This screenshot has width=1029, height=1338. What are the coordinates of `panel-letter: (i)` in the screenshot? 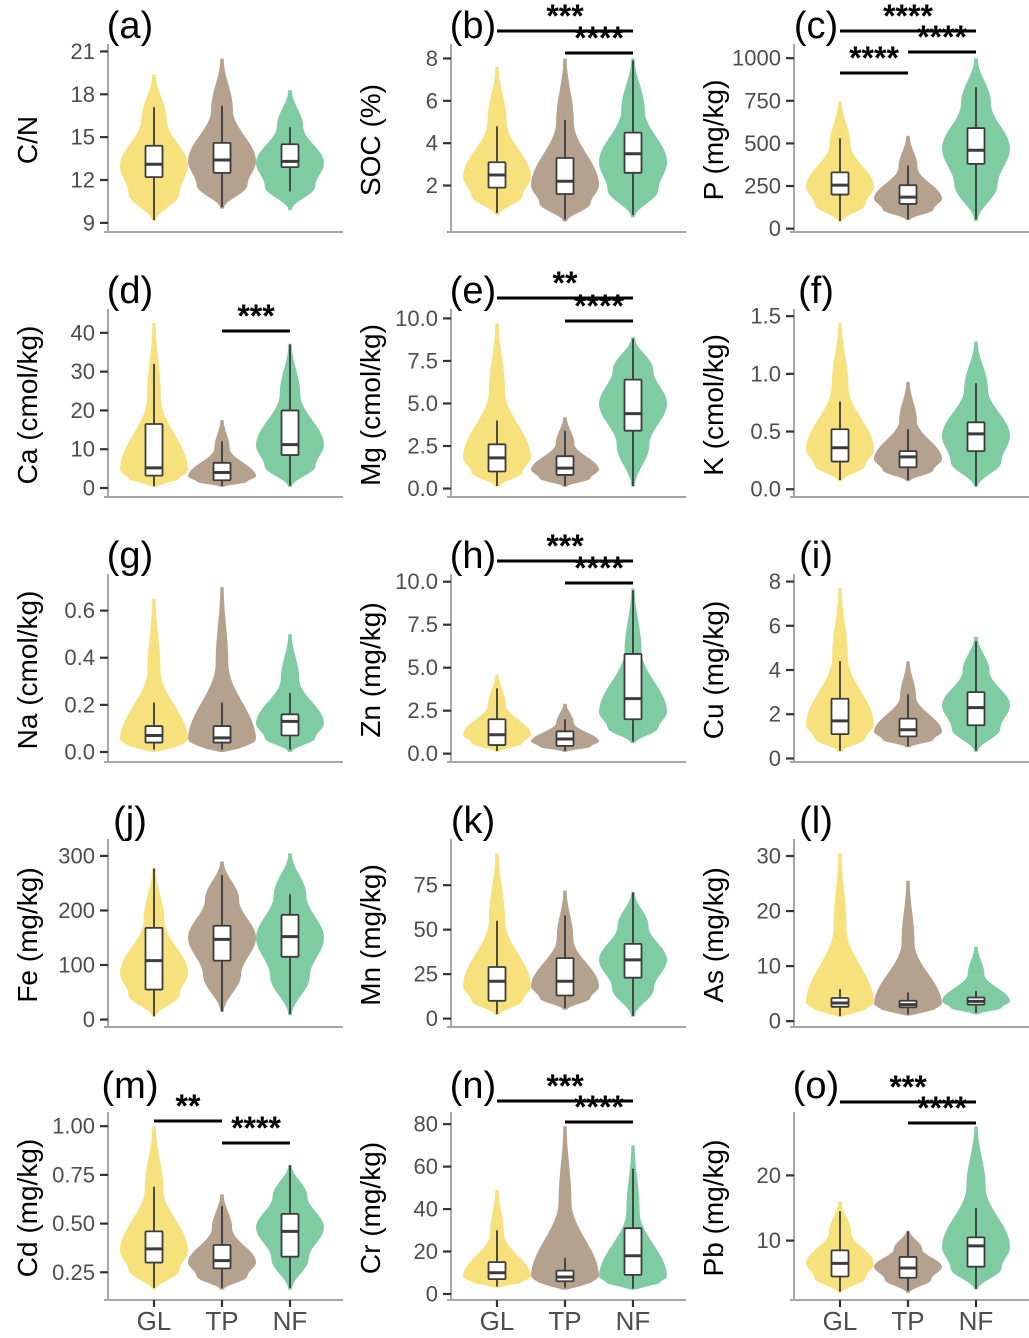 It's located at (816, 556).